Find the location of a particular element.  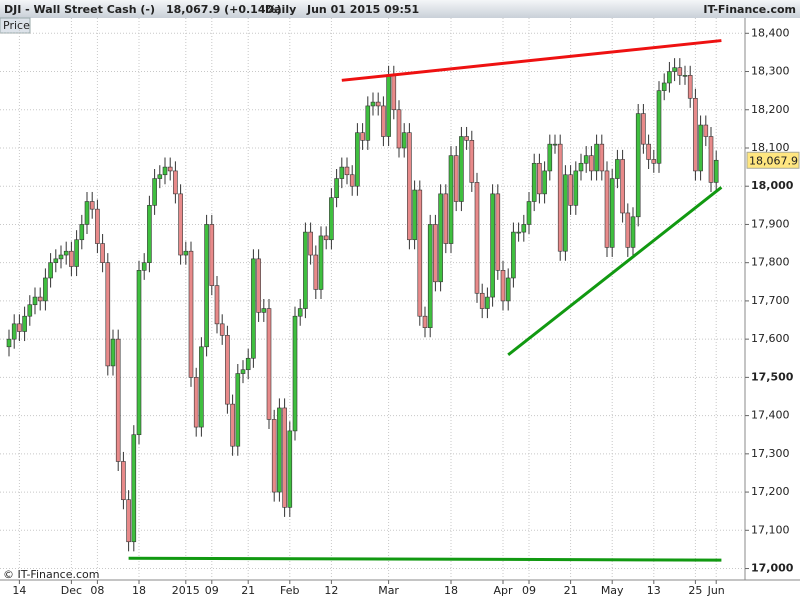

x-tick-label: 18 is located at coordinates (451, 590).